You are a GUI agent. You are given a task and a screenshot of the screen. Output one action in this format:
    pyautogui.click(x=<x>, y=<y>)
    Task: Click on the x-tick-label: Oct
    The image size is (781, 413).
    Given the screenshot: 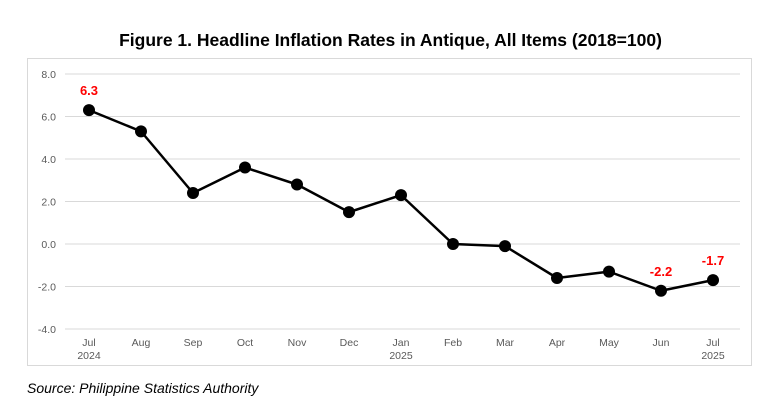 What is the action you would take?
    pyautogui.click(x=245, y=343)
    